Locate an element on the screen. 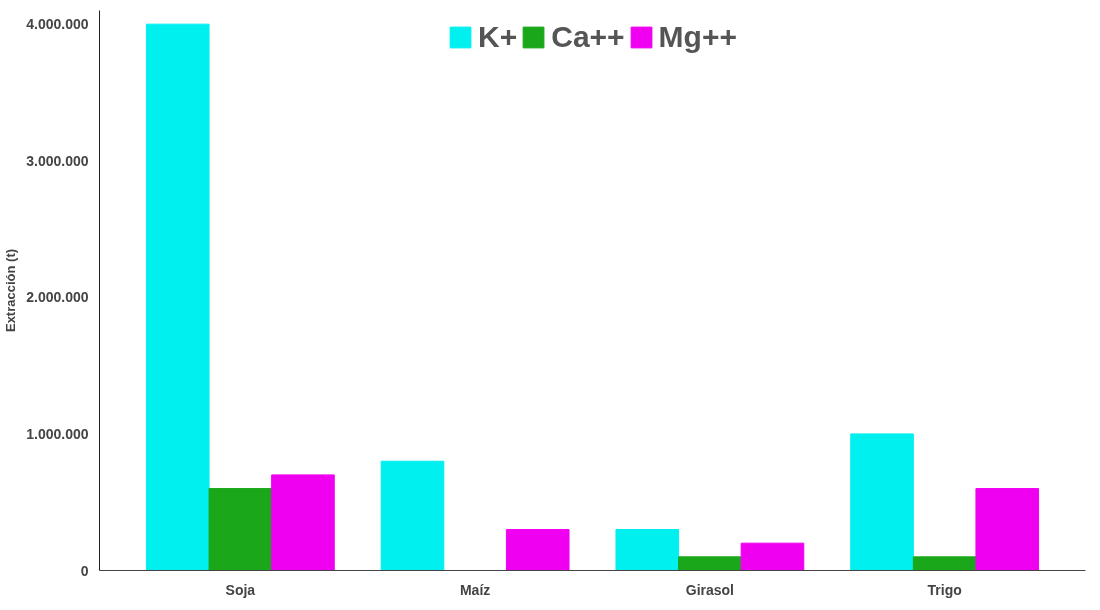  x-tick-label: Maíz is located at coordinates (475, 589).